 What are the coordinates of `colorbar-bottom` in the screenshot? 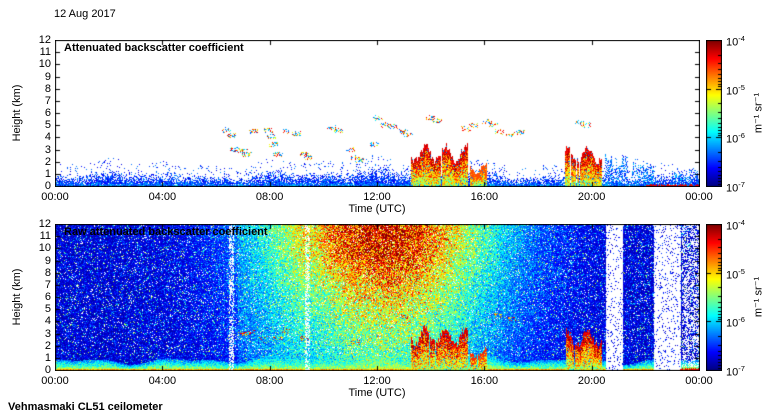 It's located at (714, 297).